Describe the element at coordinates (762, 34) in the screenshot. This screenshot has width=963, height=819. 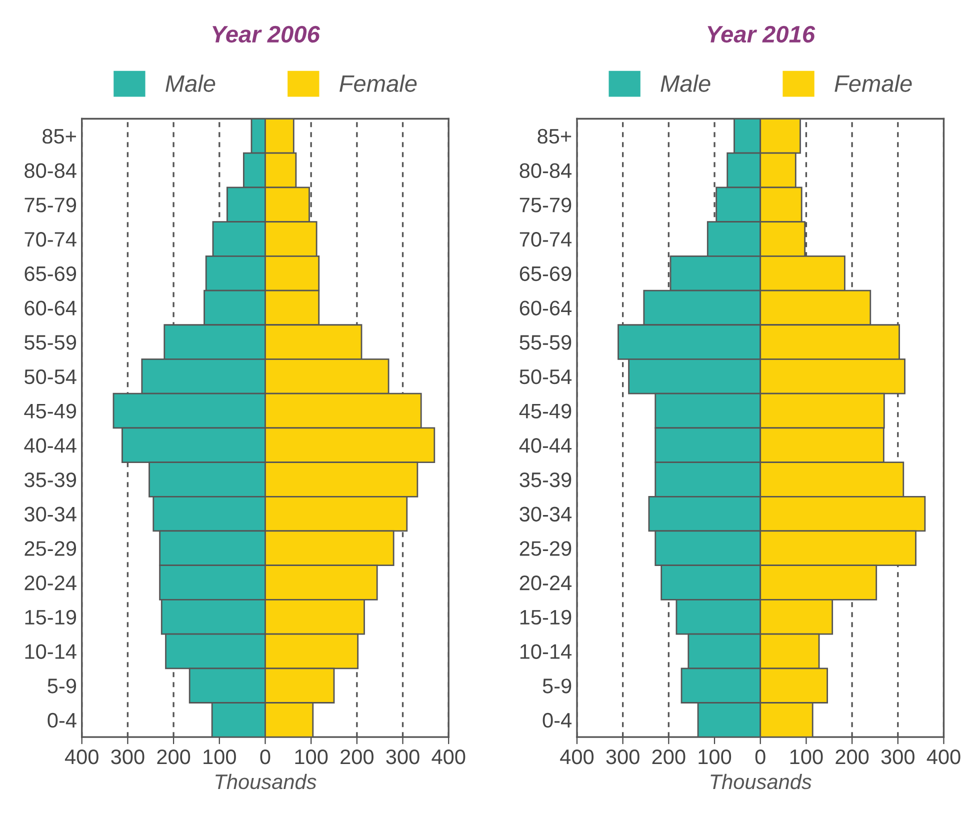
I see `chart-title: Year 2016` at that location.